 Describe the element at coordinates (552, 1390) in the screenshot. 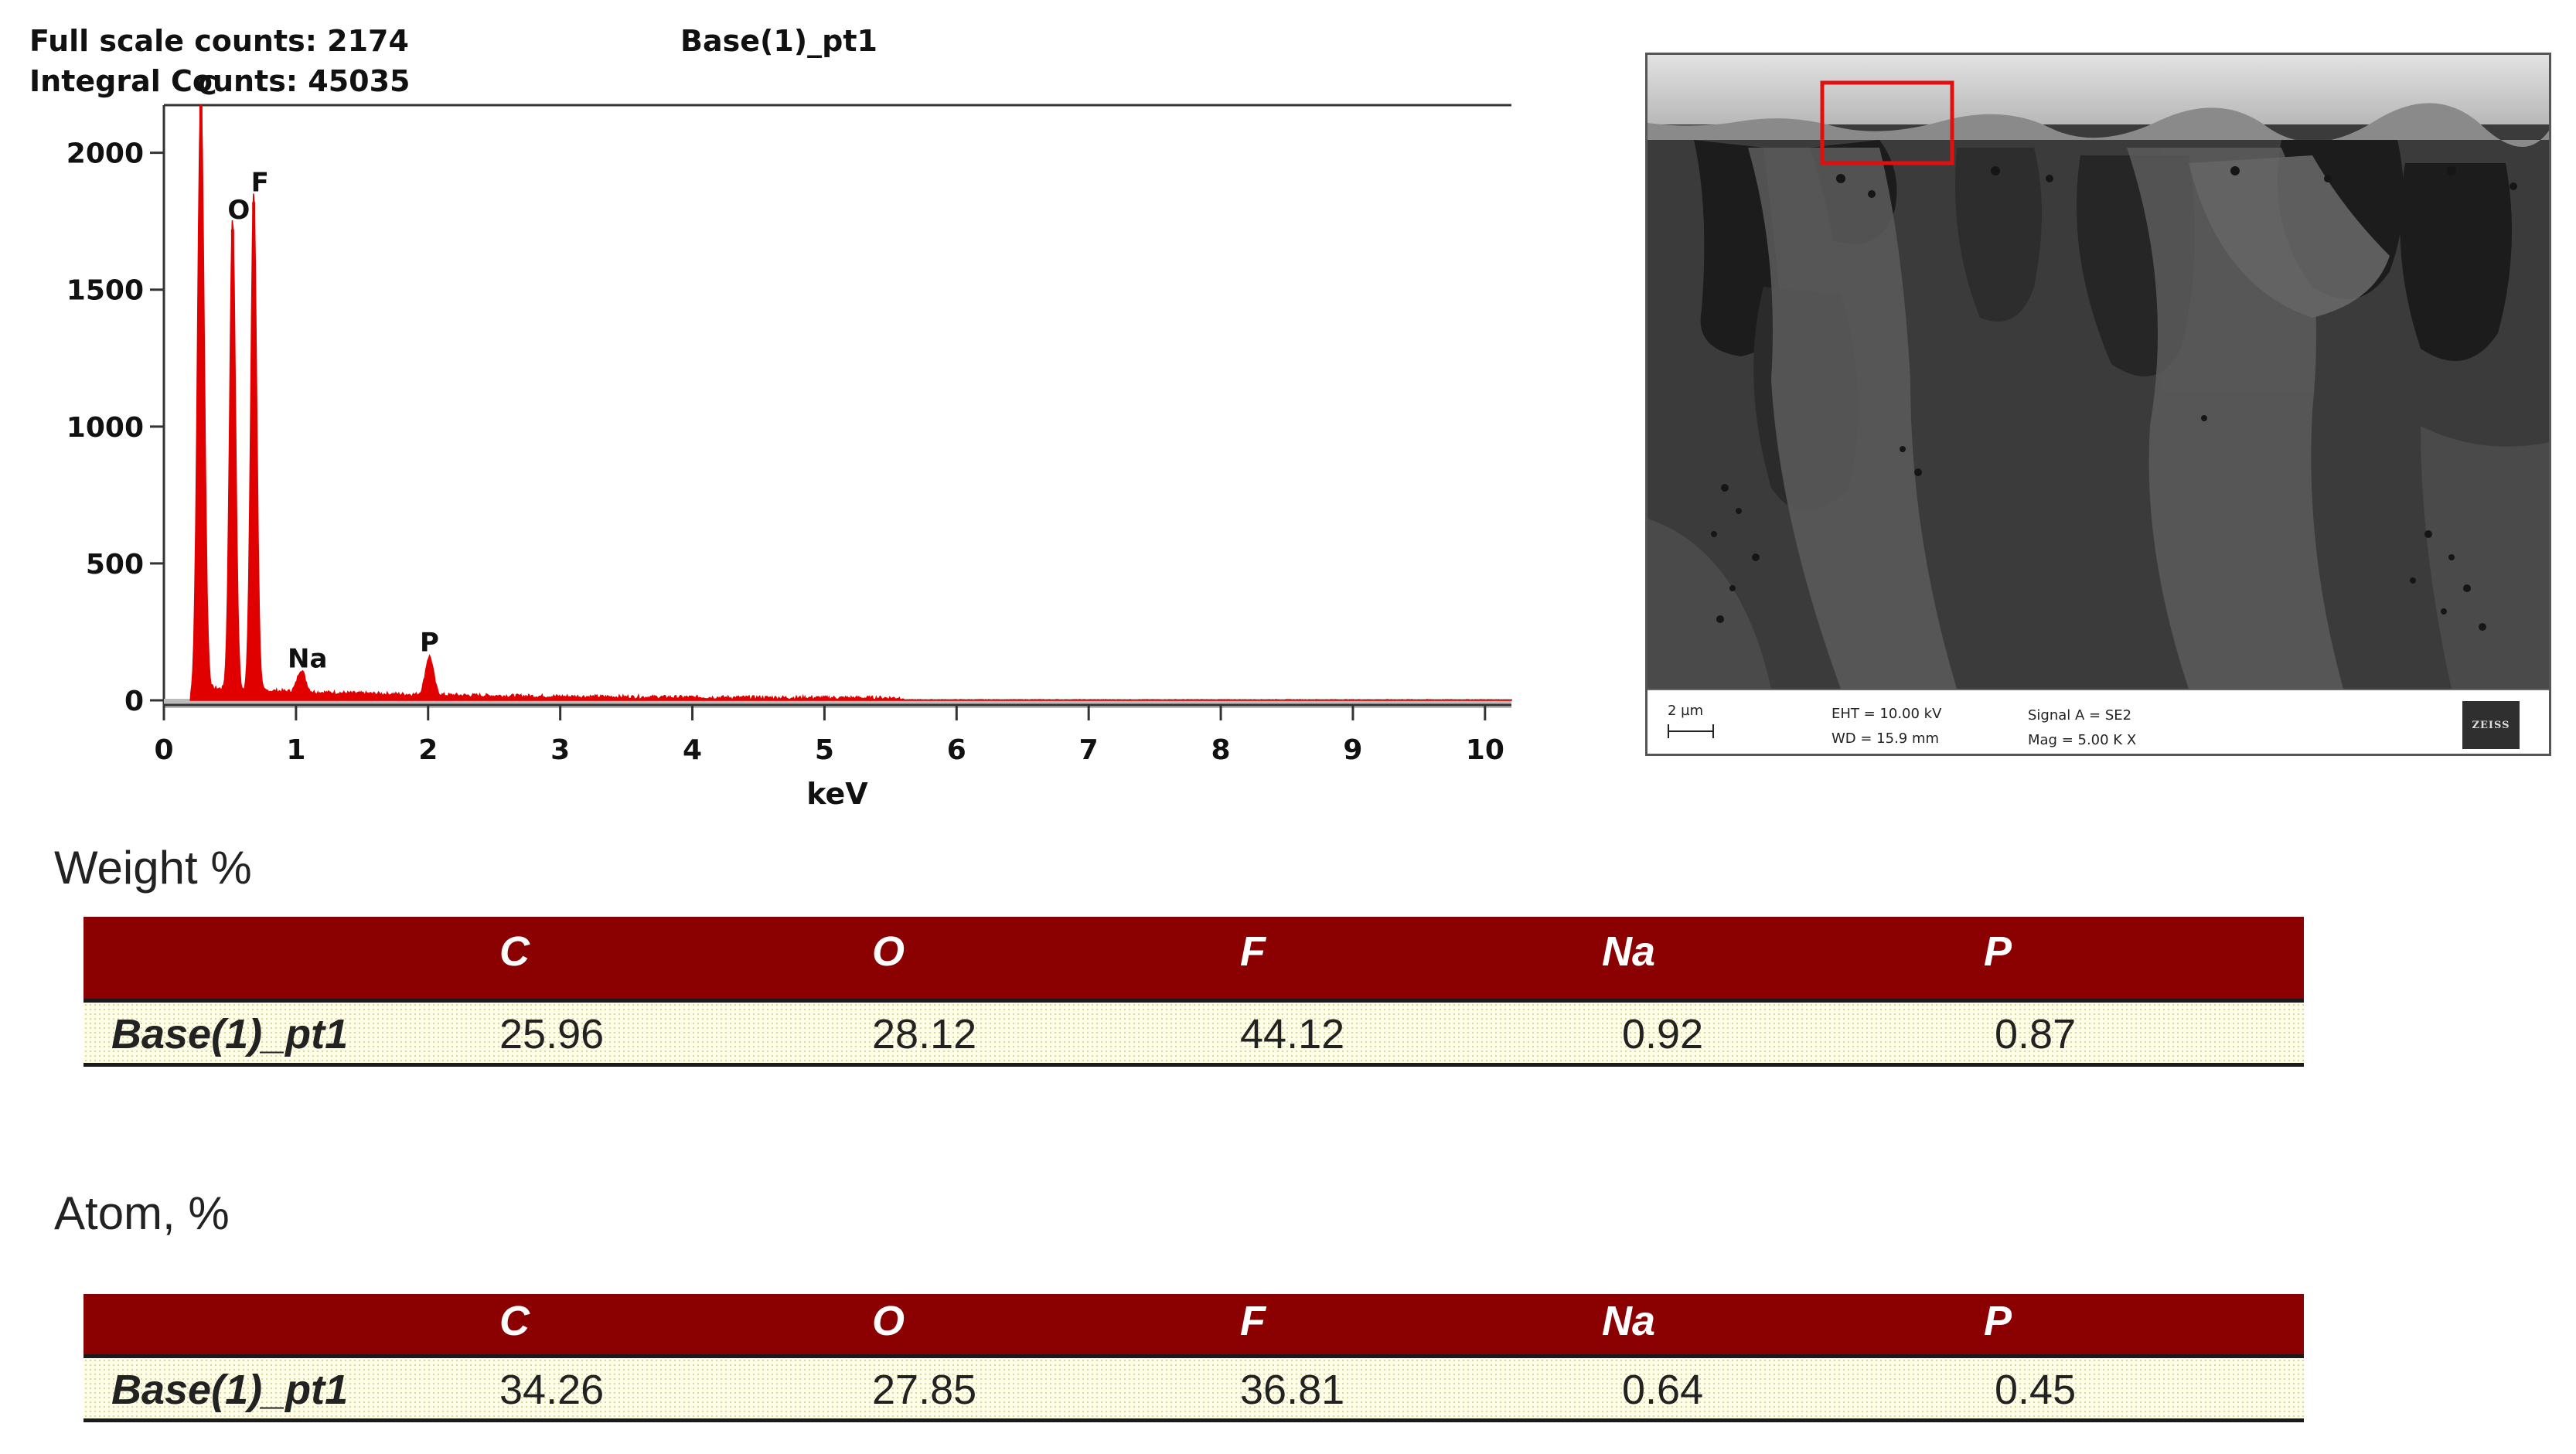

I see `atom-value-c: 34.26` at that location.